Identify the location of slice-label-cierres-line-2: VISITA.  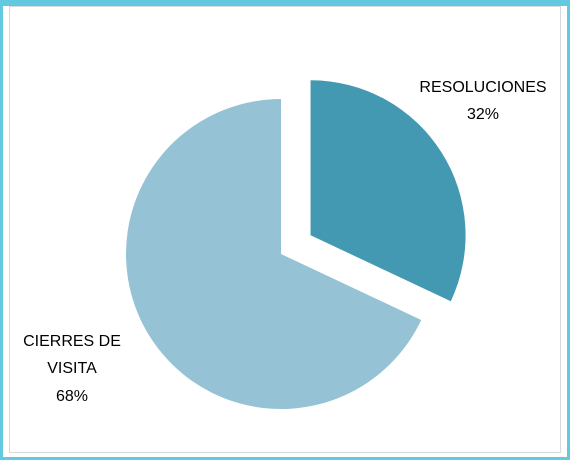
(72, 368).